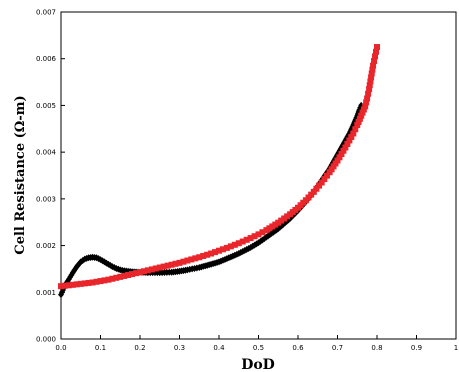 The image size is (459, 372). Describe the element at coordinates (416, 348) in the screenshot. I see `x-tick-label: 0.9` at that location.